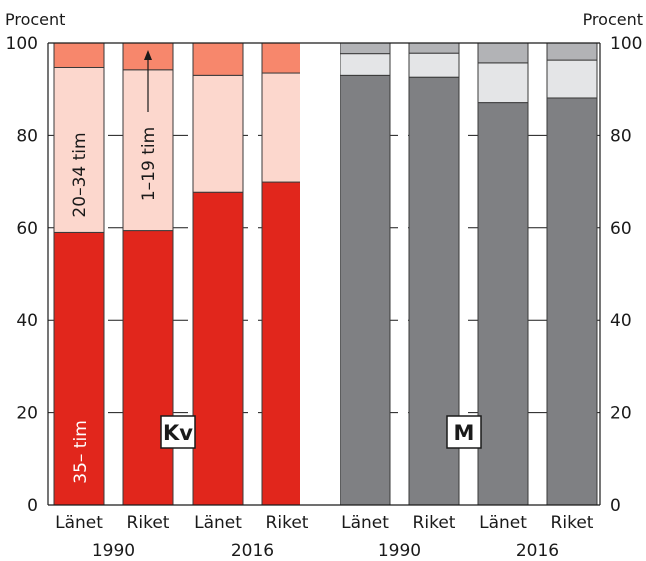 The image size is (646, 561). Describe the element at coordinates (621, 229) in the screenshot. I see `y-tick-right-60: 60` at that location.